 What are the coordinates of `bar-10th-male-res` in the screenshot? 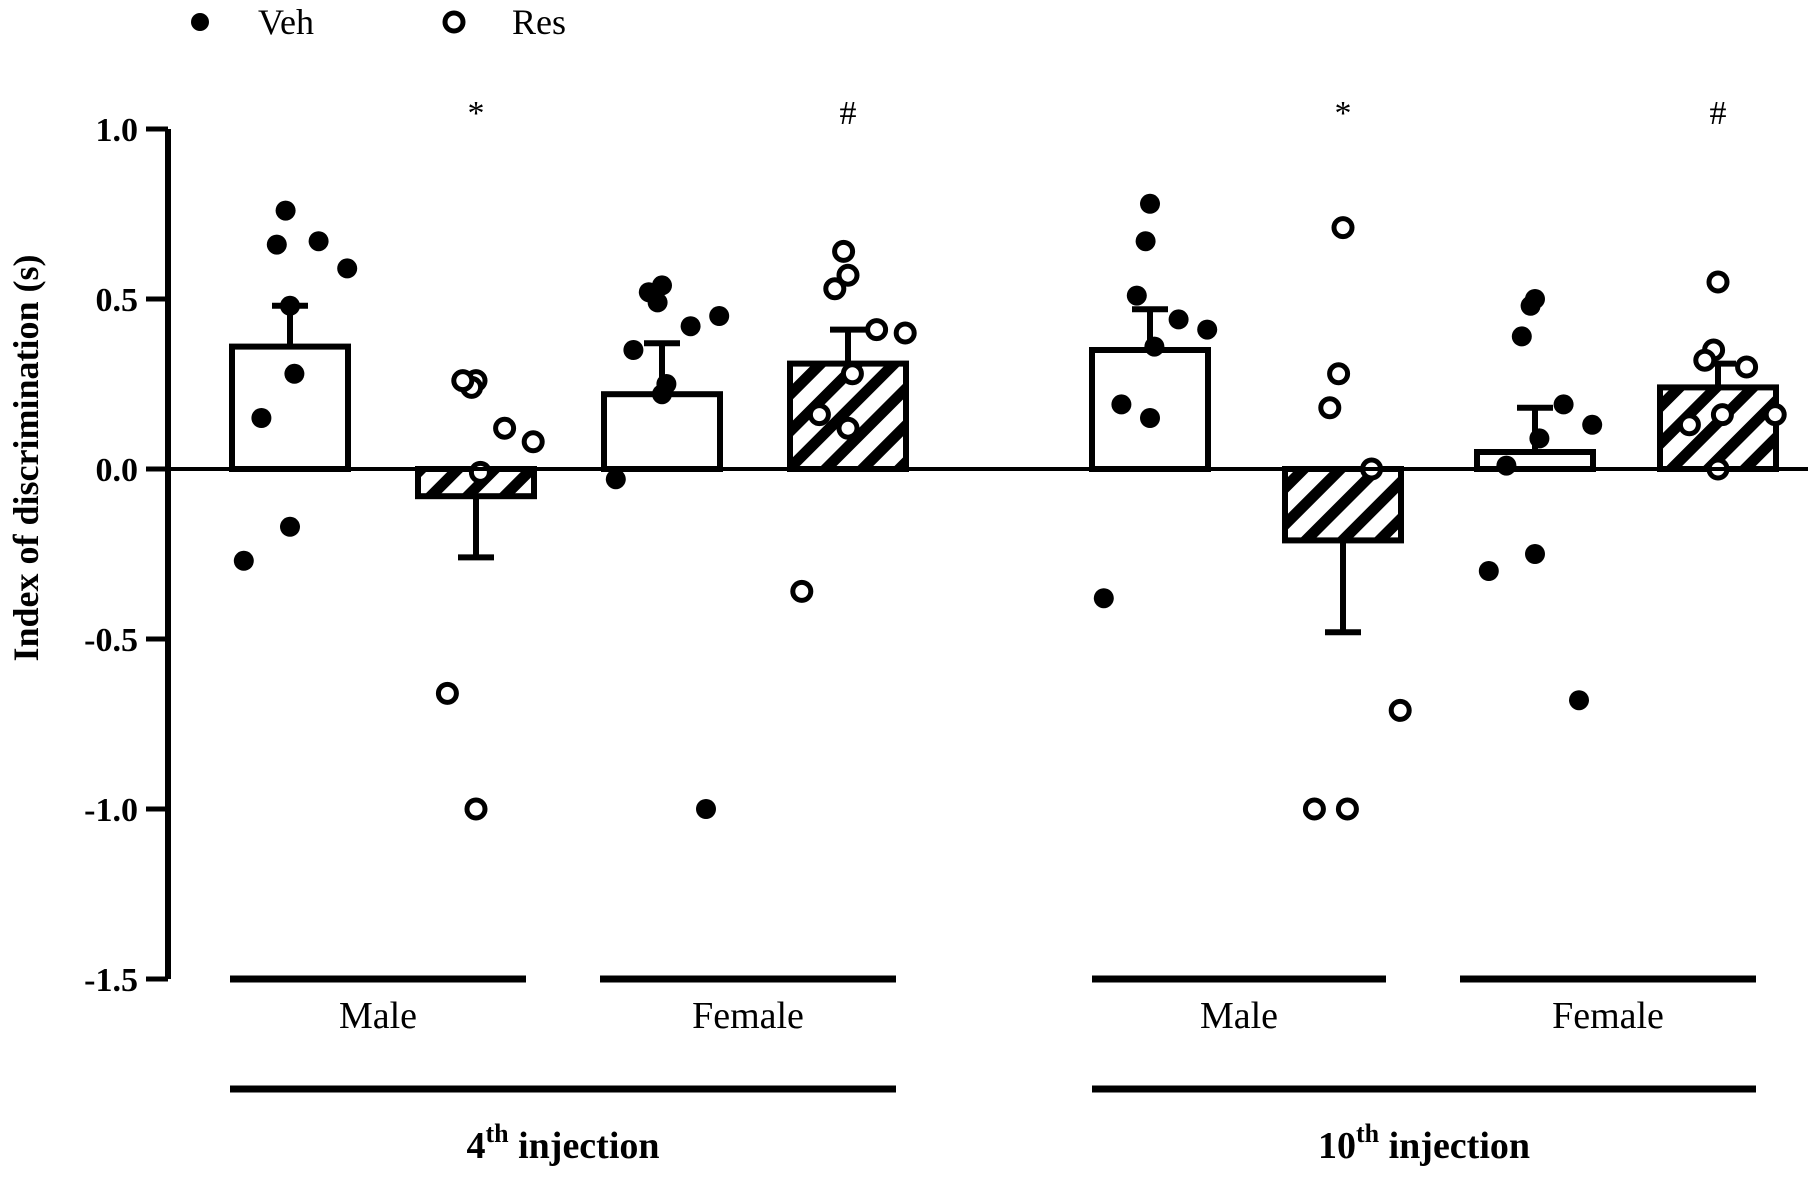 It's located at (1343, 505).